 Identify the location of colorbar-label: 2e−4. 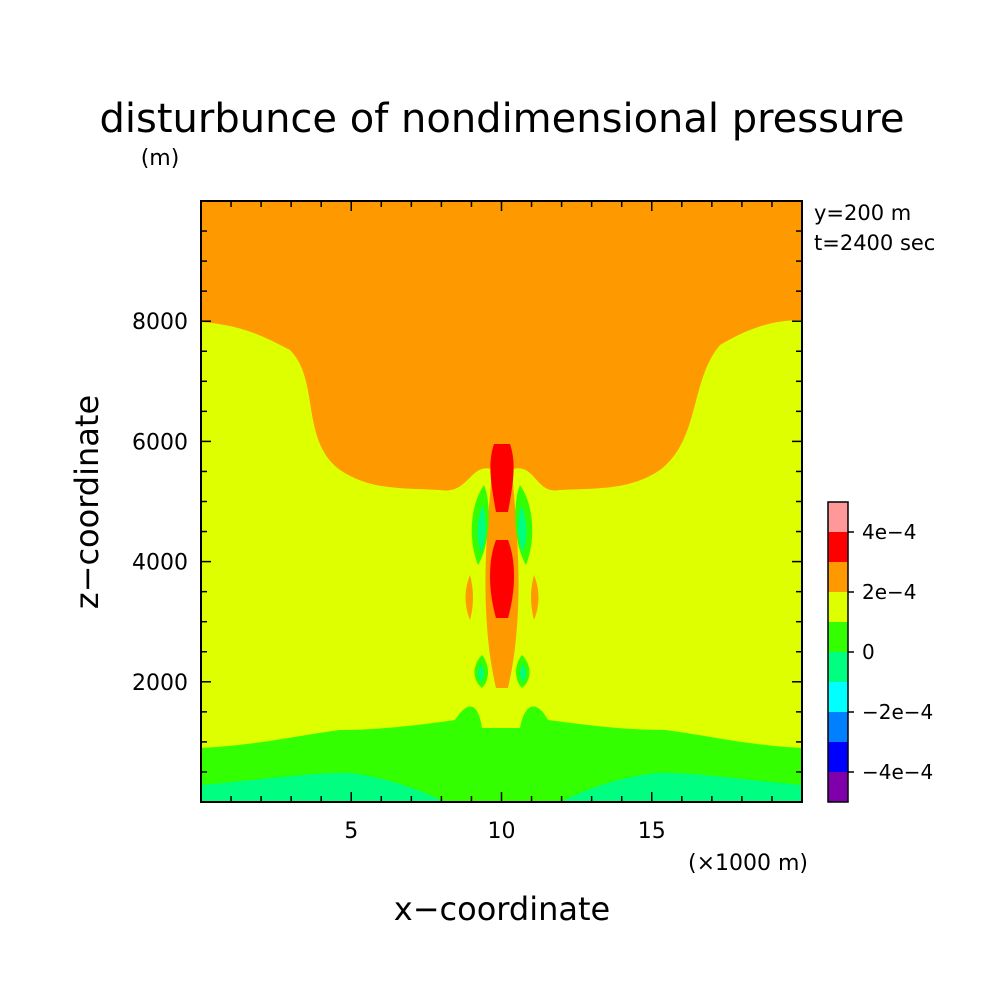
(889, 592).